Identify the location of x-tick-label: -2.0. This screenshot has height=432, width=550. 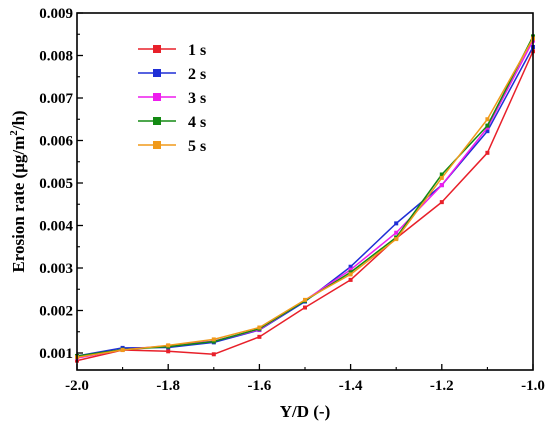
(77, 386).